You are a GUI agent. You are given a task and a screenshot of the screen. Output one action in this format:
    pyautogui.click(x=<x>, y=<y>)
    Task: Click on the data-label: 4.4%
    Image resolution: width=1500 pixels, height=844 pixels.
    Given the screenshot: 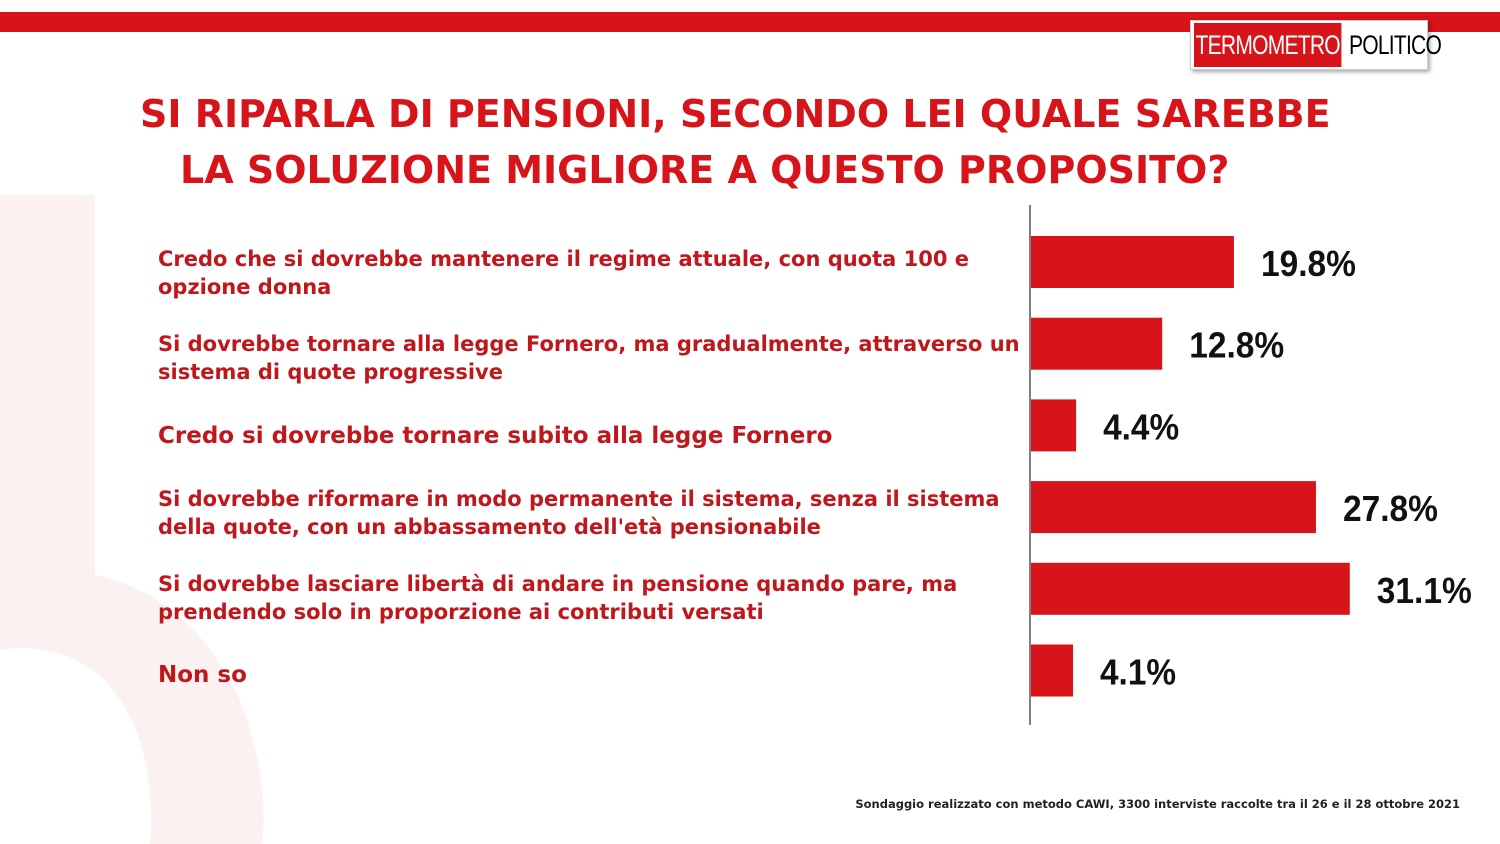 What is the action you would take?
    pyautogui.click(x=1141, y=426)
    